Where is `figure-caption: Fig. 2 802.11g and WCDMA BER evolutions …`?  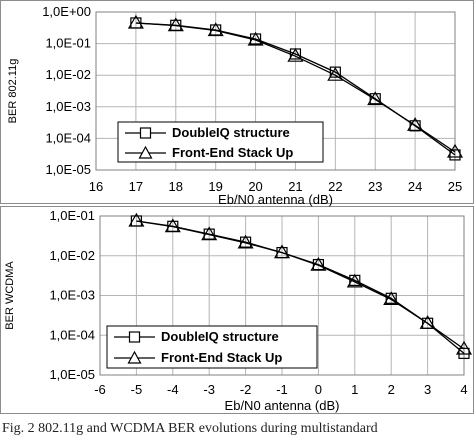 figure-caption: Fig. 2 802.11g and WCDMA BER evolutions … is located at coordinates (190, 428).